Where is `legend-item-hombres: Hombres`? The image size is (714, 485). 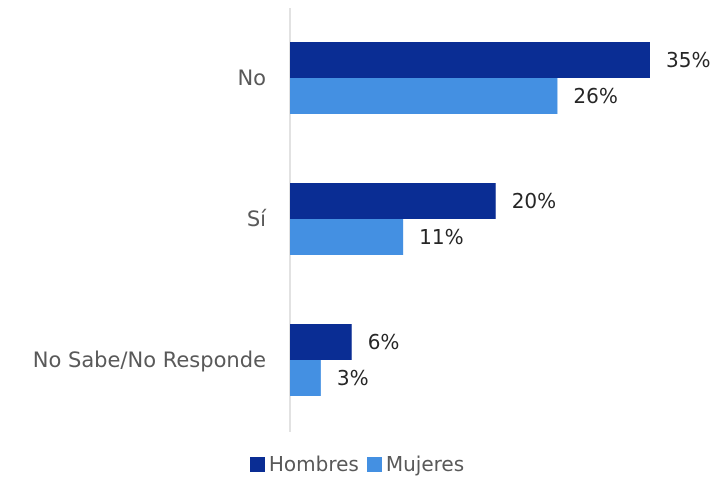
legend-item-hombres: Hombres is located at coordinates (304, 464).